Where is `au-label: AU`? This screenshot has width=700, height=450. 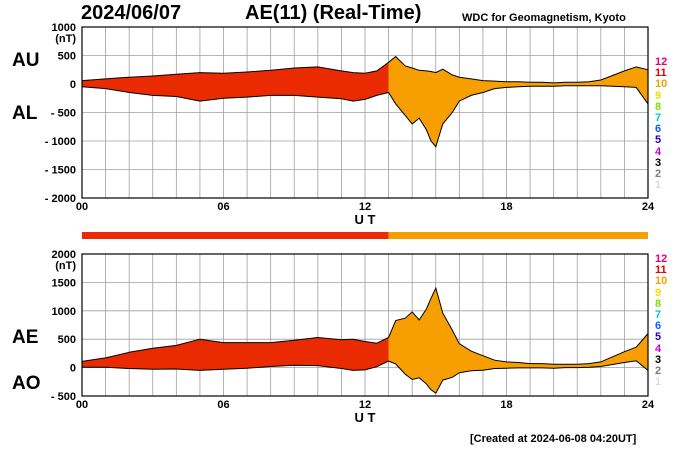
au-label: AU is located at coordinates (26, 60).